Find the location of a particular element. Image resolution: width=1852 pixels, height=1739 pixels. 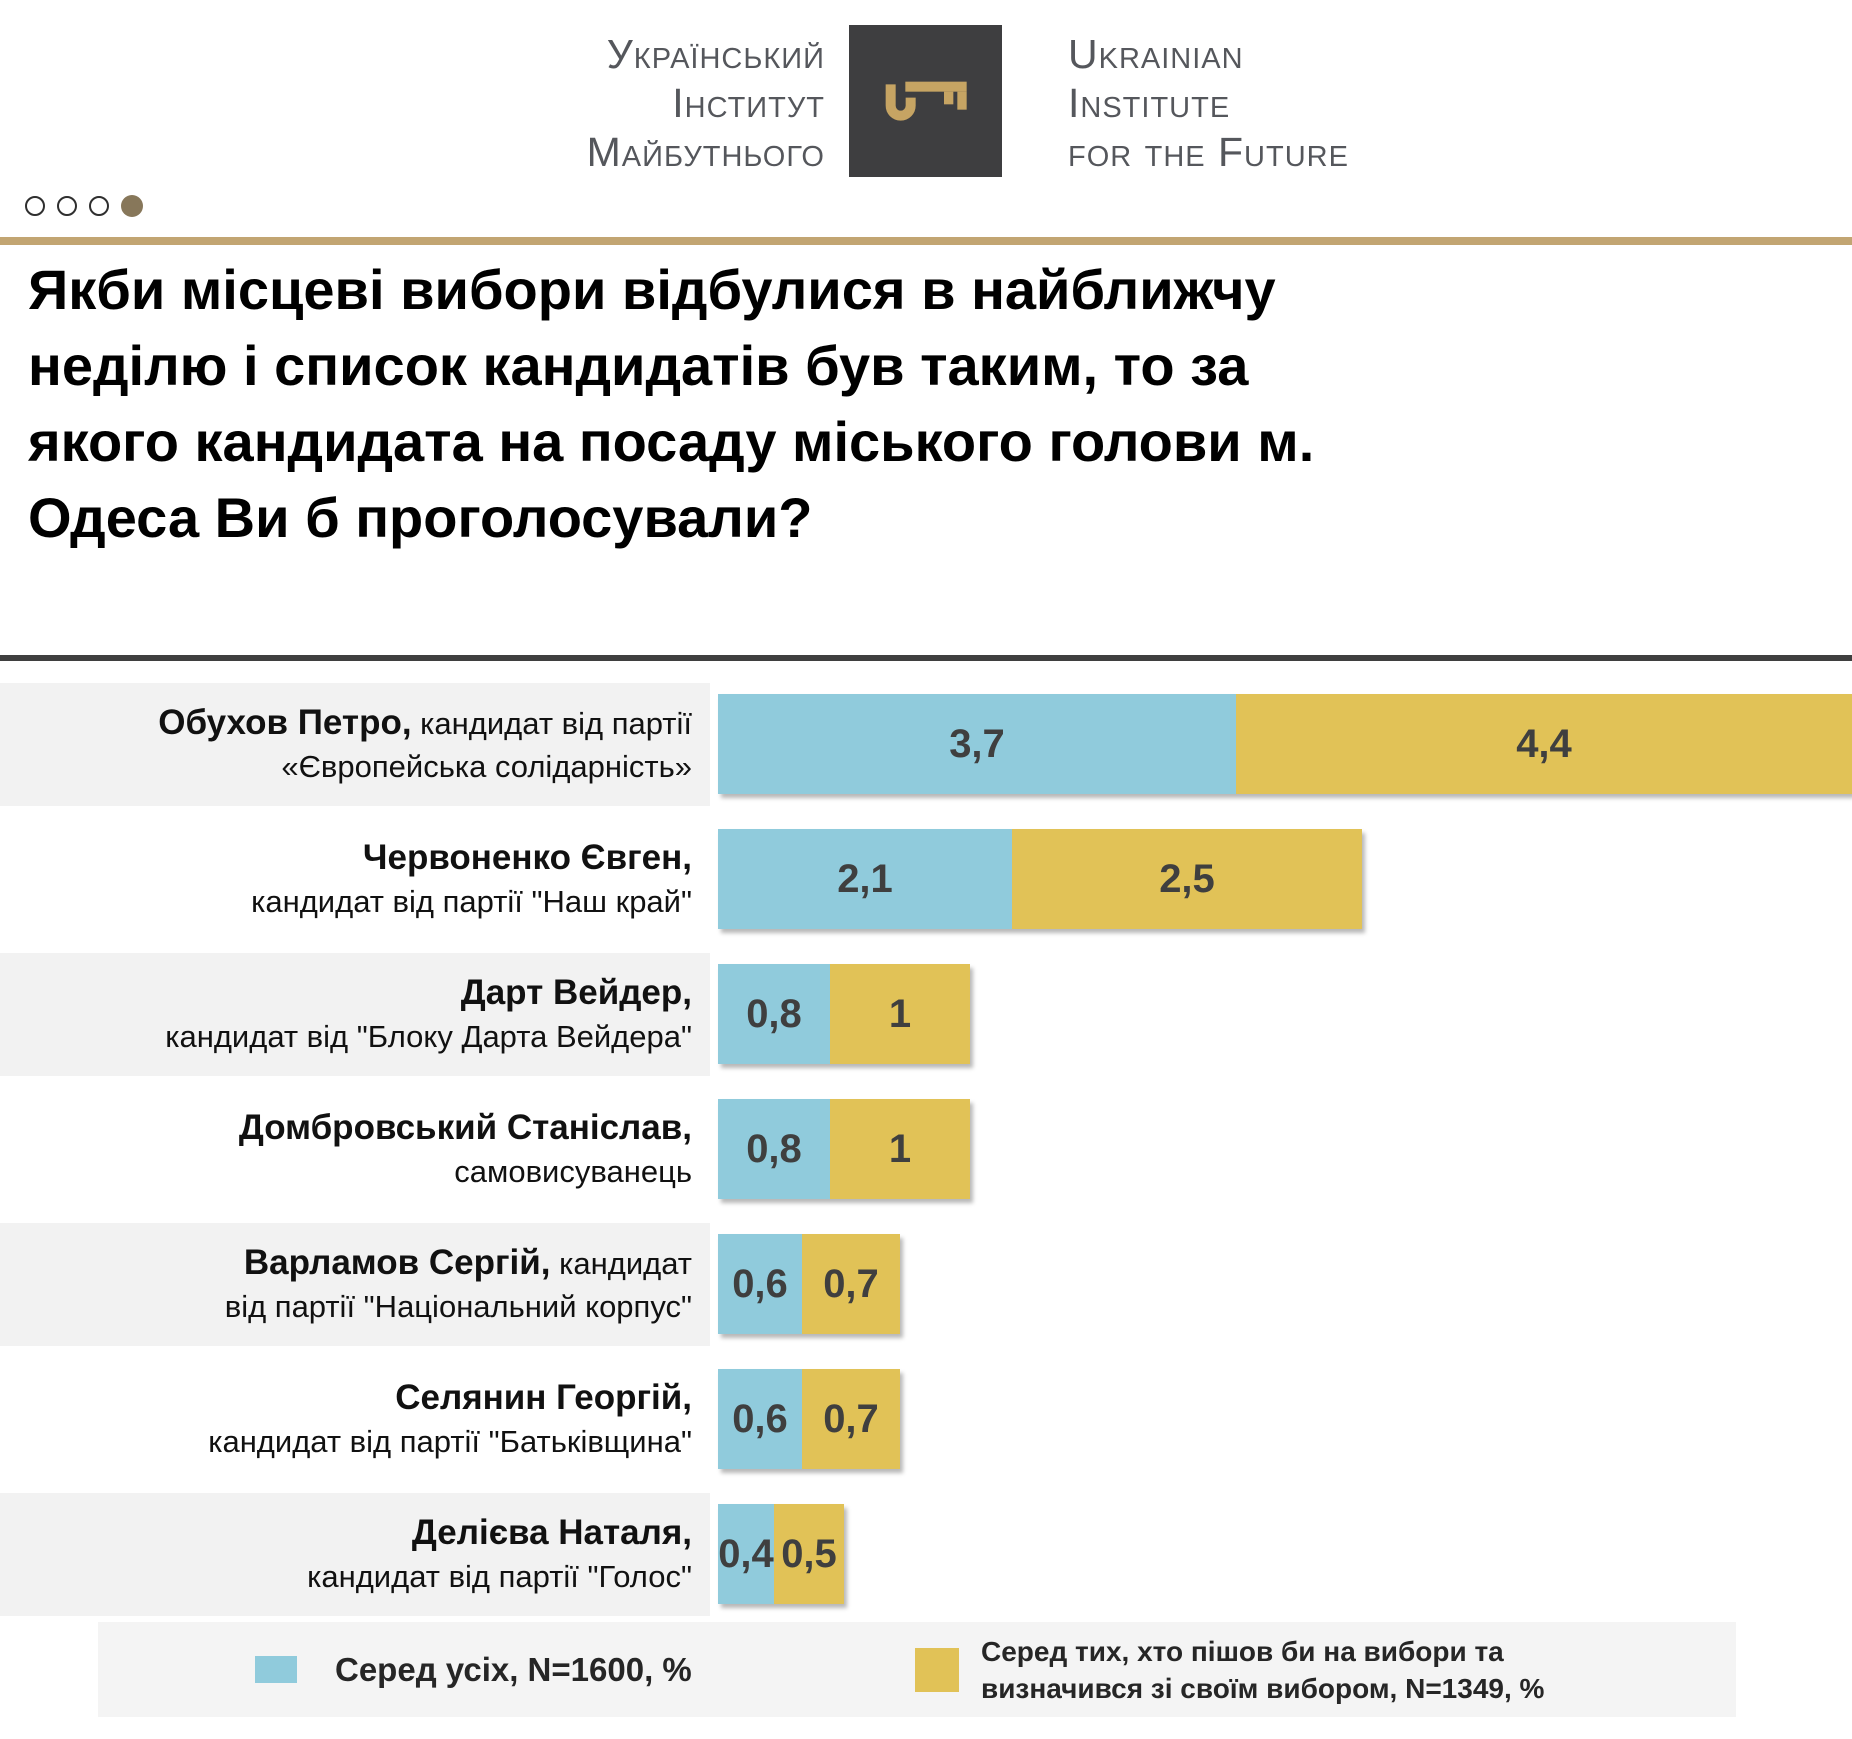

bar-segment-all: 3,7 is located at coordinates (977, 744).